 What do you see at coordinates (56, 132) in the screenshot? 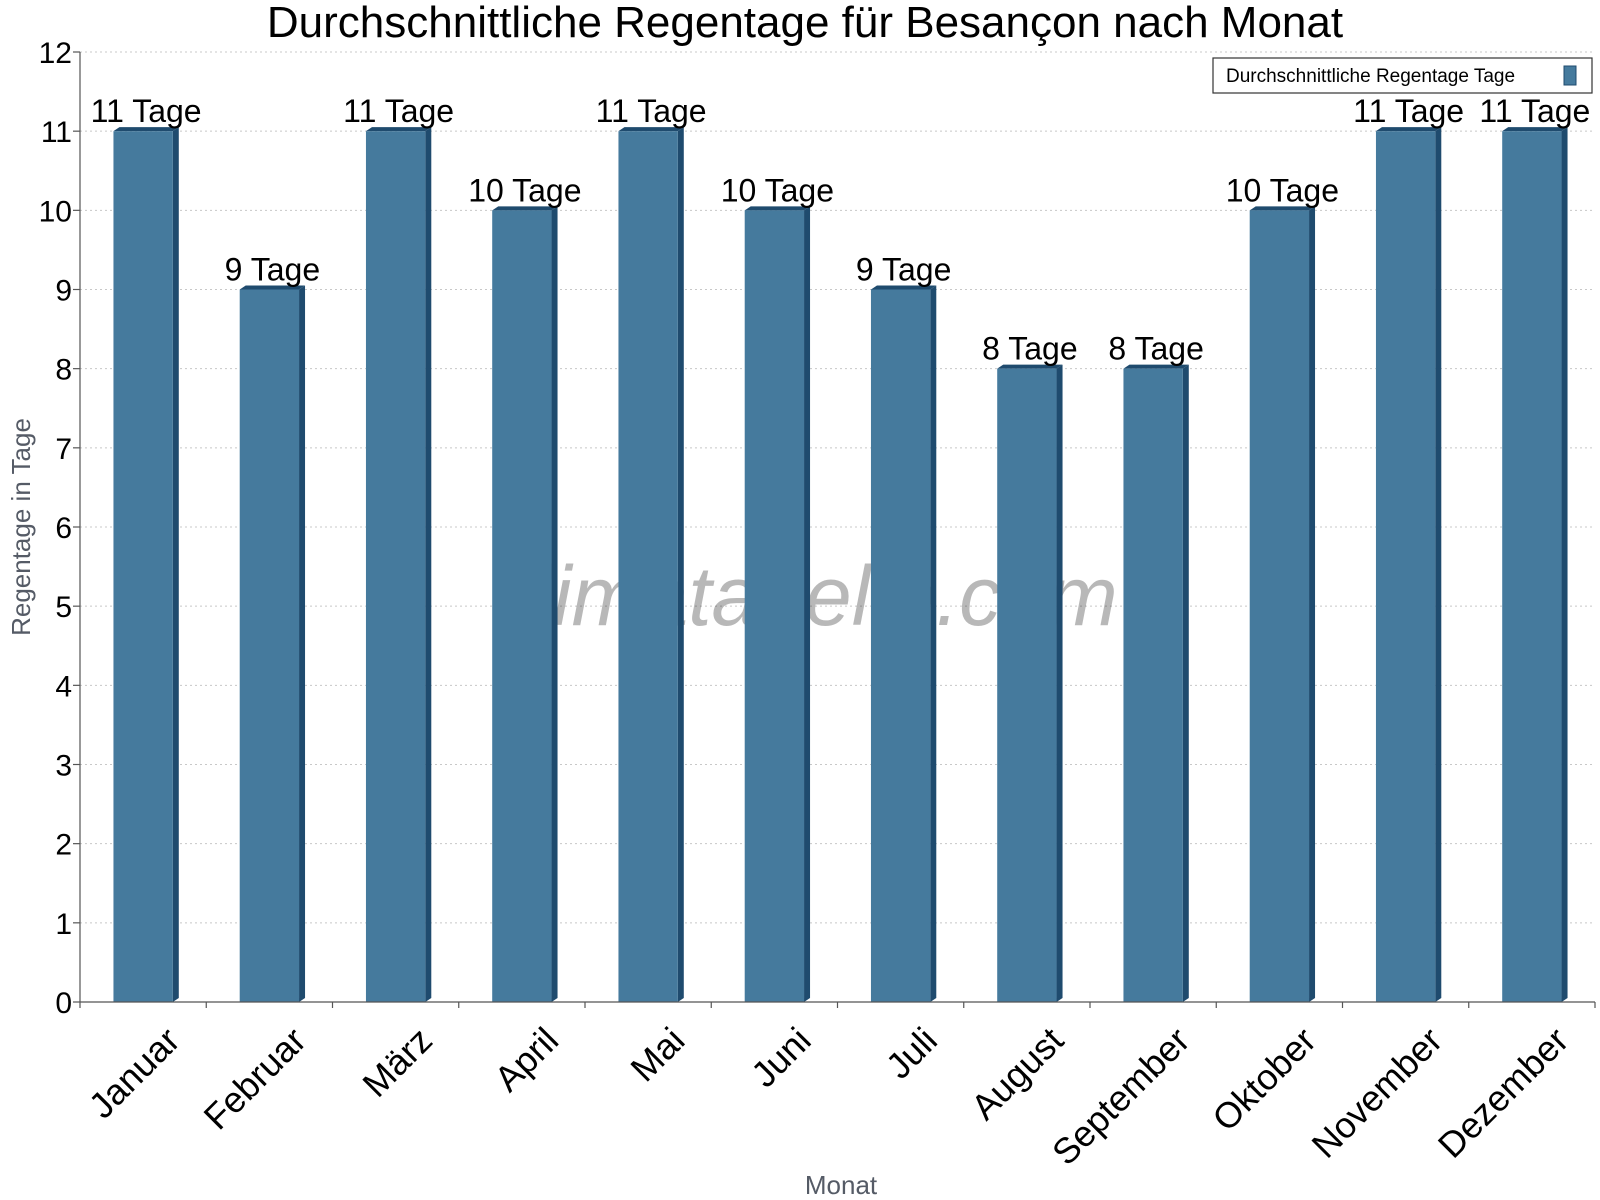
I see `y-tick-label: 11` at bounding box center [56, 132].